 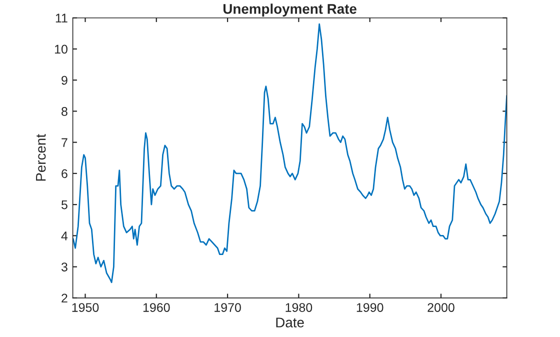 I want to click on y-tick-label: 7, so click(x=65, y=142).